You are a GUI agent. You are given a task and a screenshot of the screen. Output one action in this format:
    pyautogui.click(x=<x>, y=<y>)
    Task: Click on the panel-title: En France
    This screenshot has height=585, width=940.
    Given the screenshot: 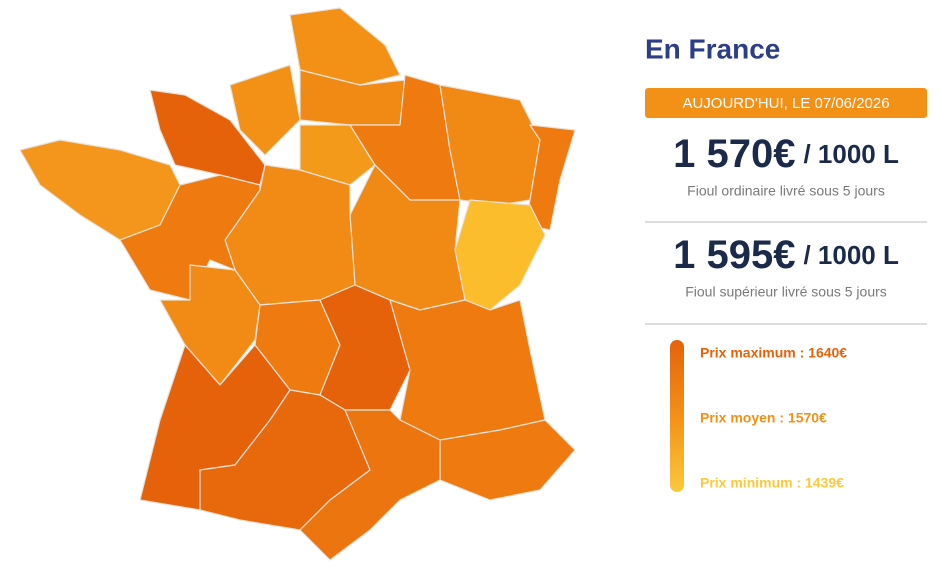 What is the action you would take?
    pyautogui.click(x=712, y=48)
    